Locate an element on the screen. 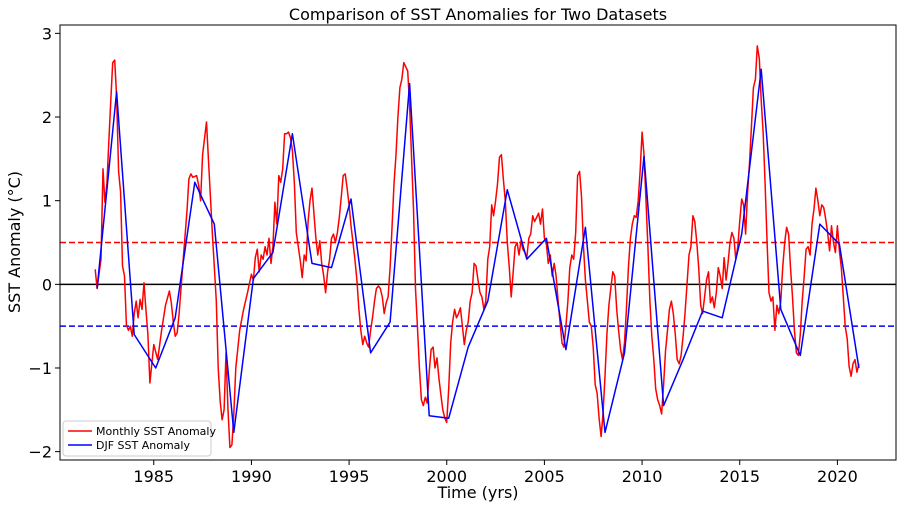 This screenshot has height=508, width=903. legend-label-djf: DJF SST Anomaly is located at coordinates (143, 445).